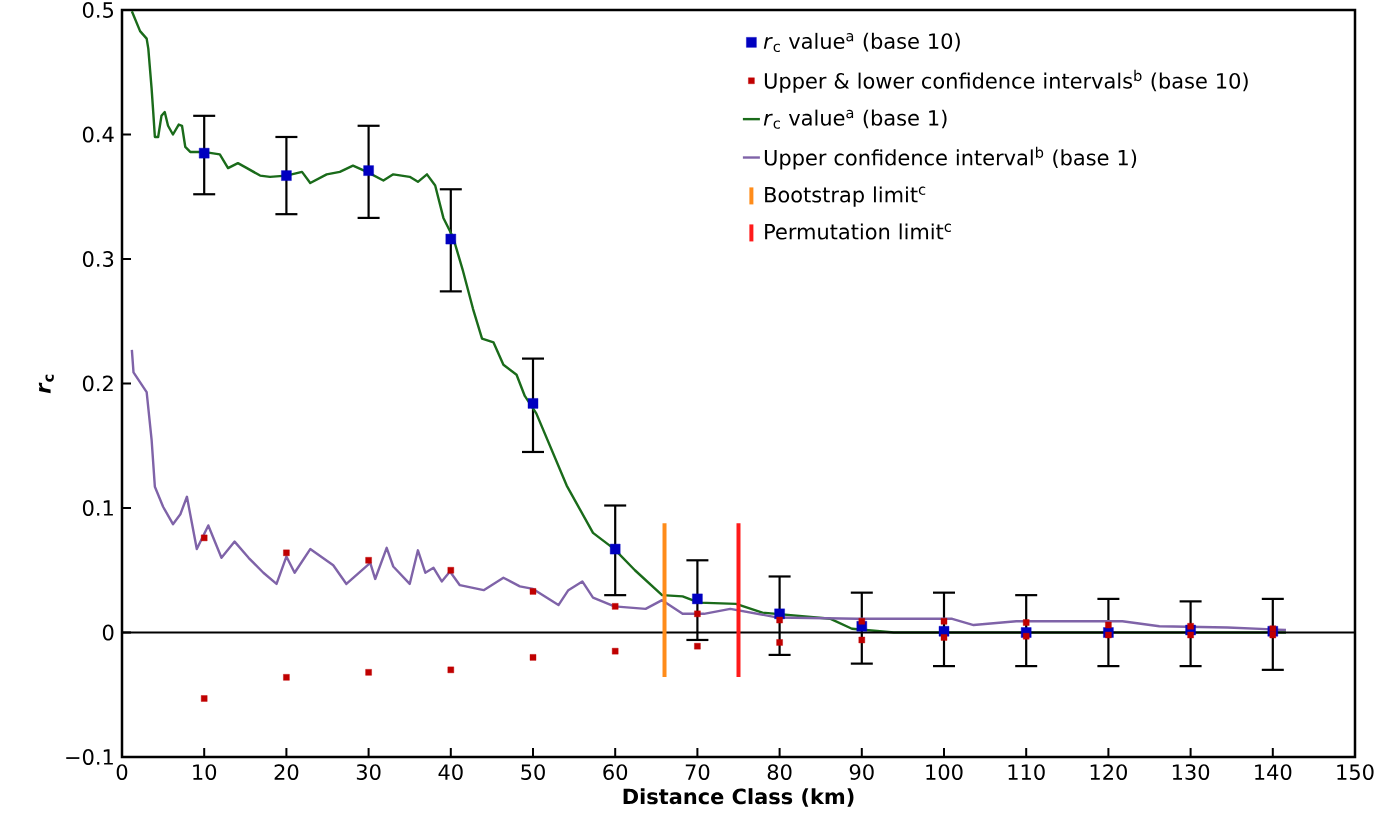  What do you see at coordinates (46, 384) in the screenshot?
I see `y-axis-title: r$_{c}$` at bounding box center [46, 384].